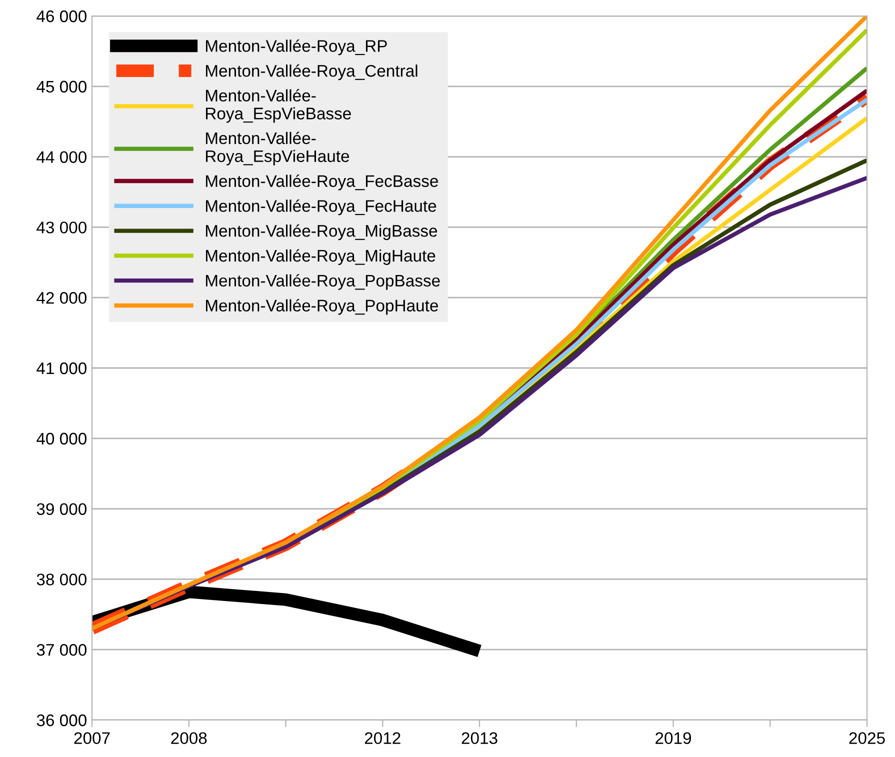 This screenshot has height=757, width=895. I want to click on y-tick-label: 46 000, so click(61, 16).